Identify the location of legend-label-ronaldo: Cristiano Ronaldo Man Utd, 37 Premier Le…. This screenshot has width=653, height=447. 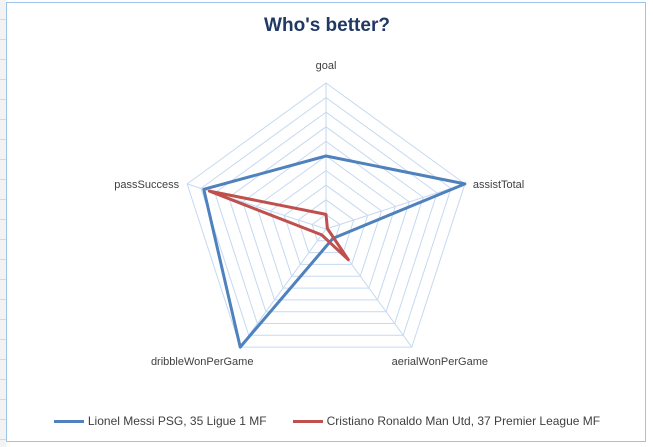
(463, 421).